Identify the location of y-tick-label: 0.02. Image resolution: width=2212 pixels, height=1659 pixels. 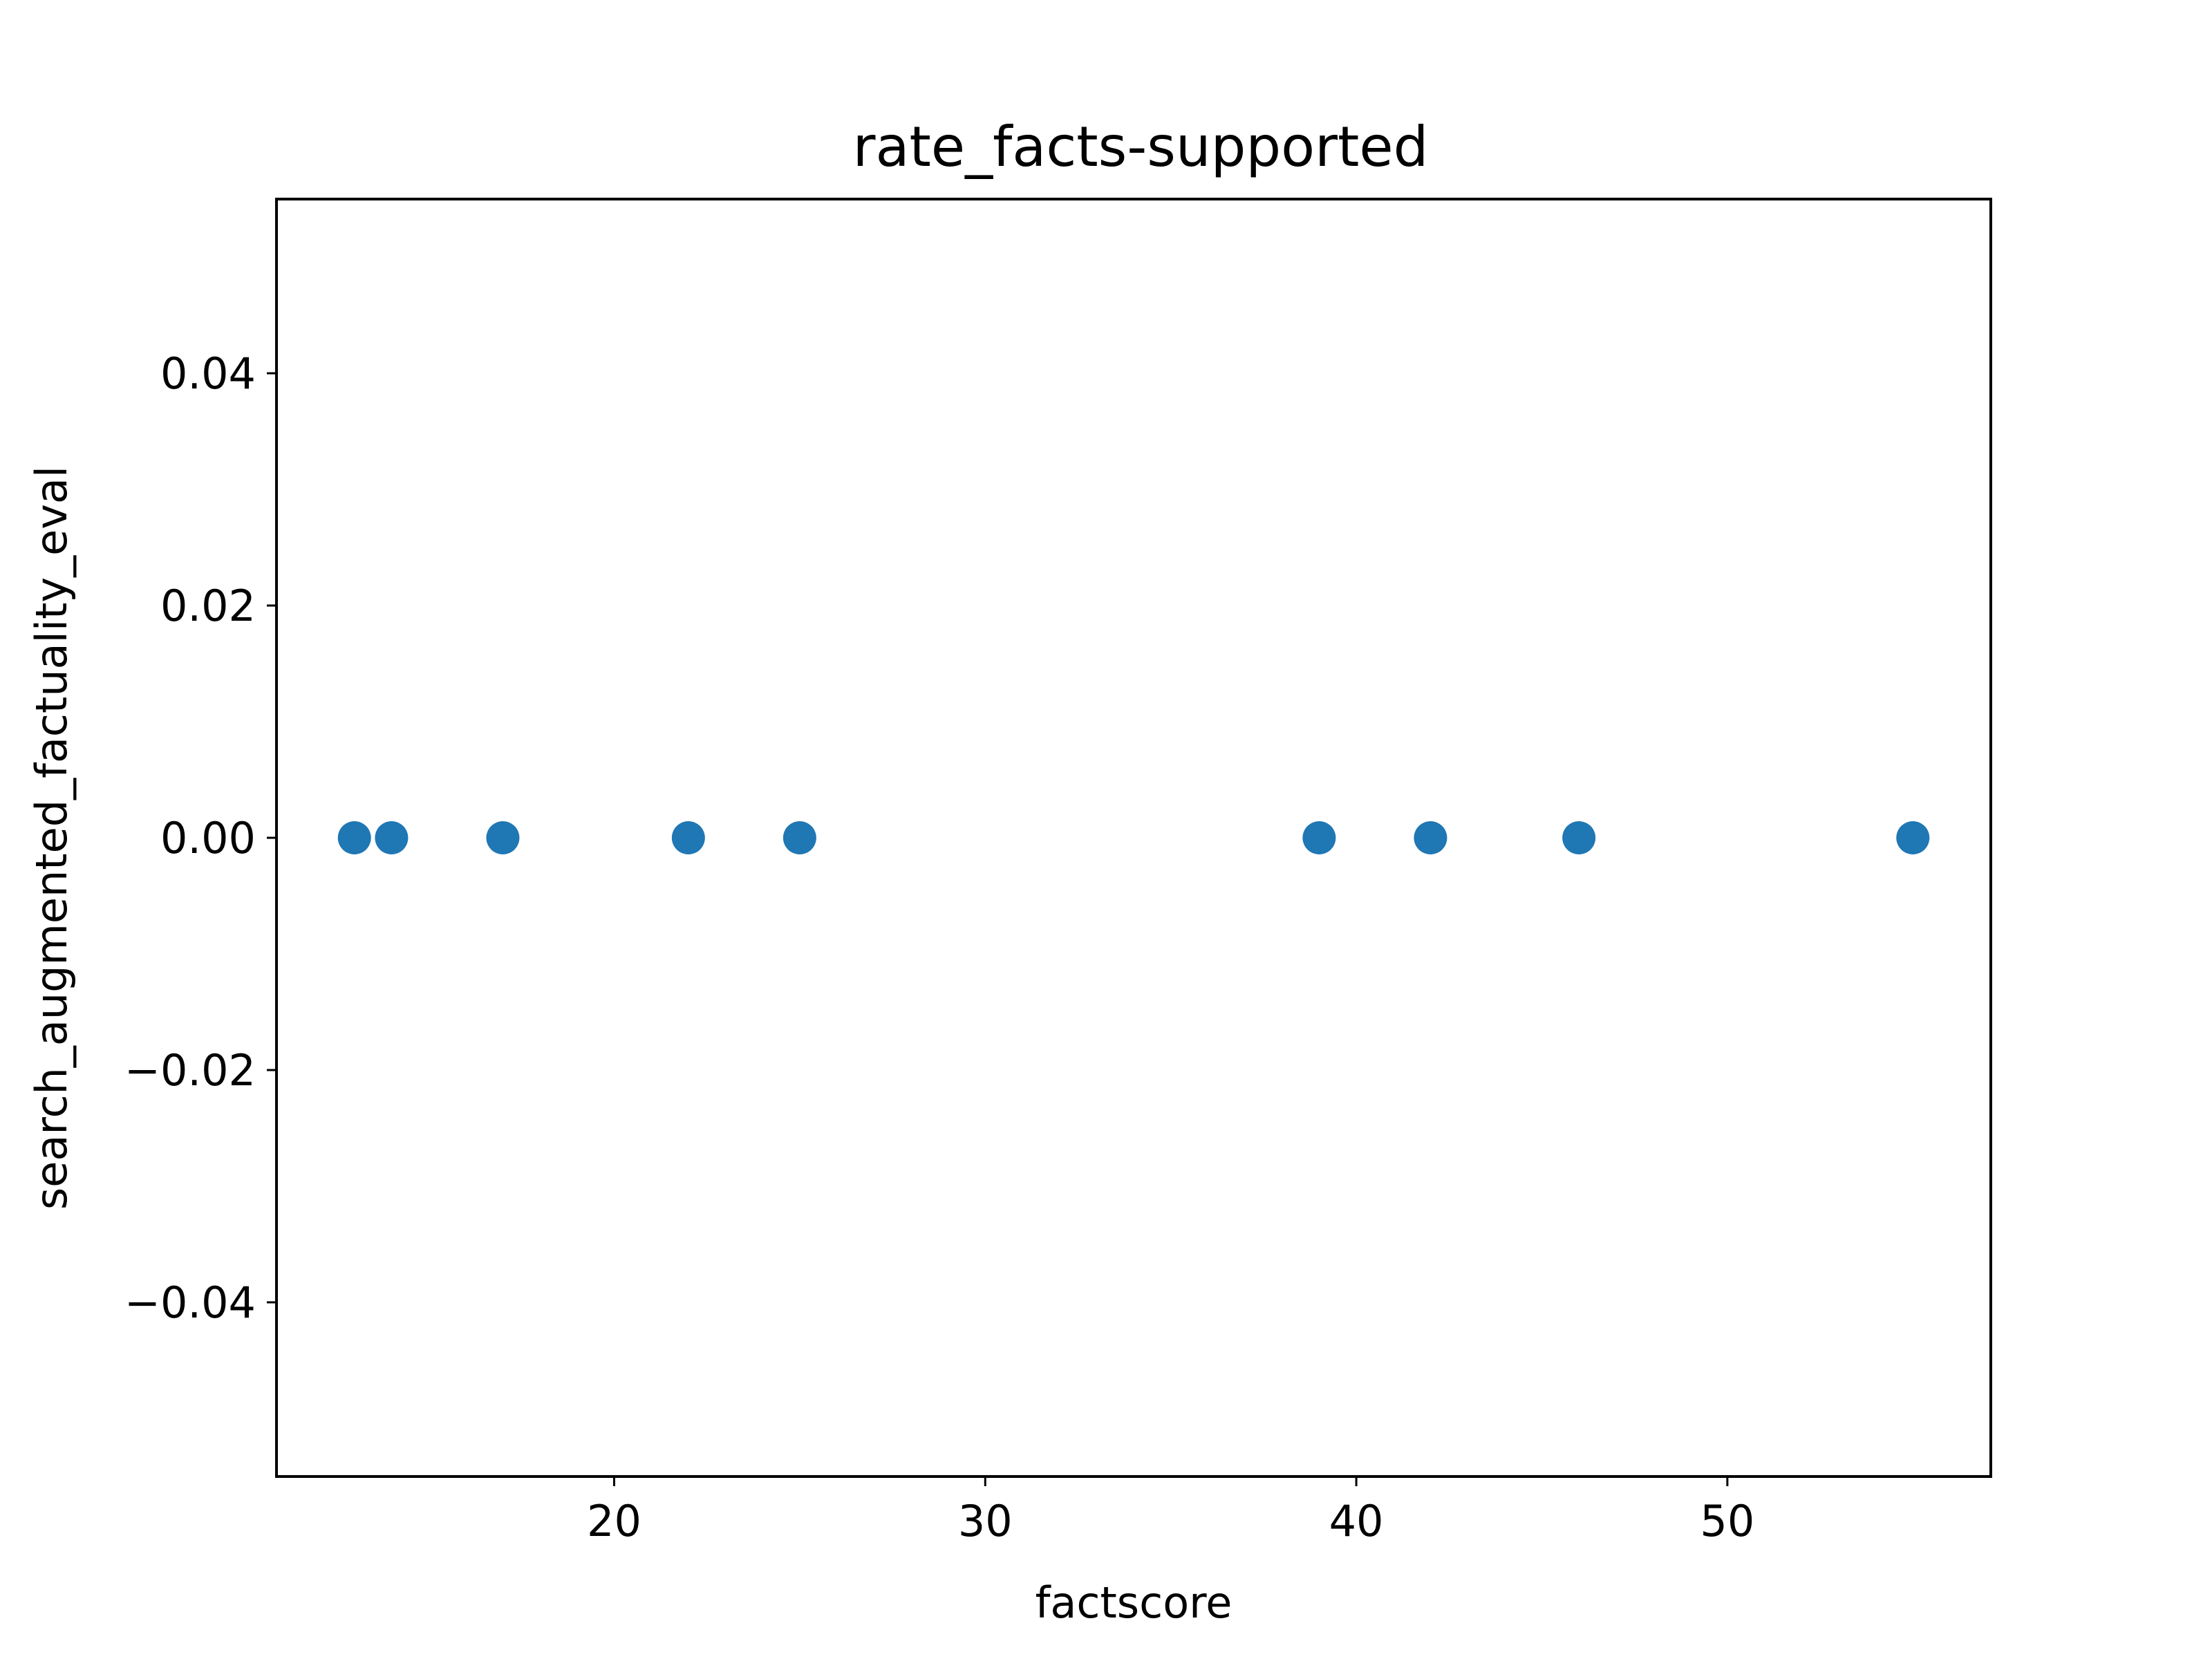
(208, 606).